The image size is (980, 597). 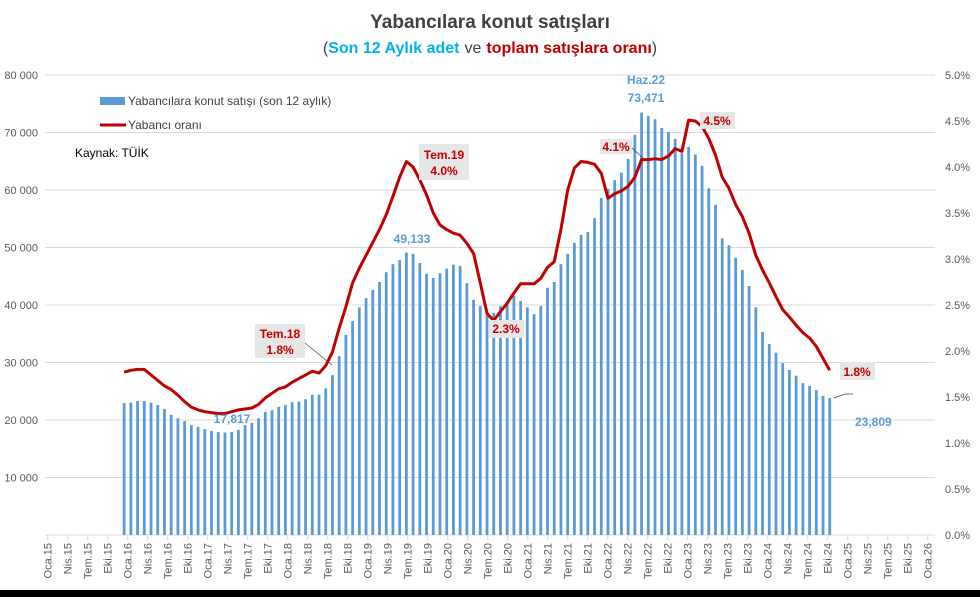 What do you see at coordinates (189, 558) in the screenshot?
I see `x-tick-label: Eki.16` at bounding box center [189, 558].